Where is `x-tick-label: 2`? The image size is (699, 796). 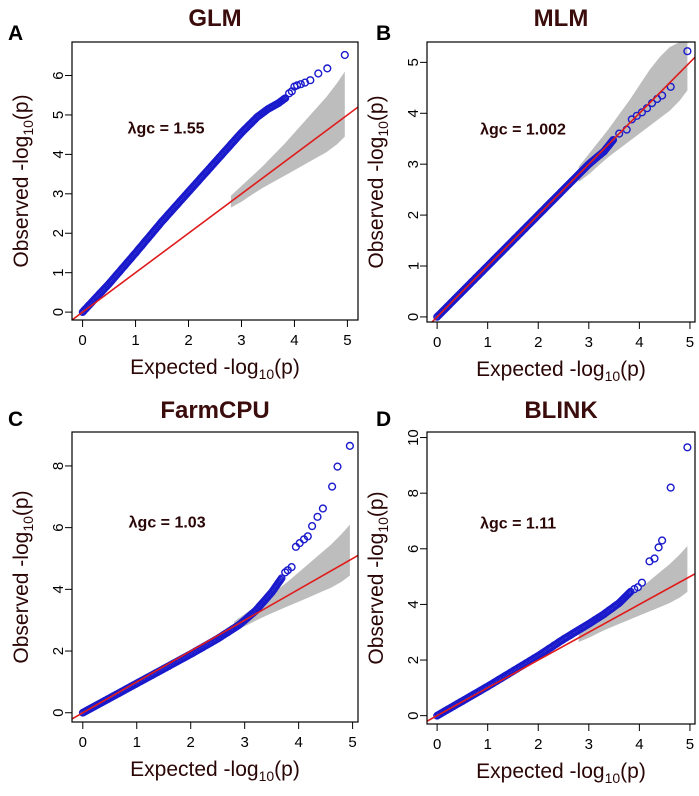 x-tick-label: 2 is located at coordinates (538, 744).